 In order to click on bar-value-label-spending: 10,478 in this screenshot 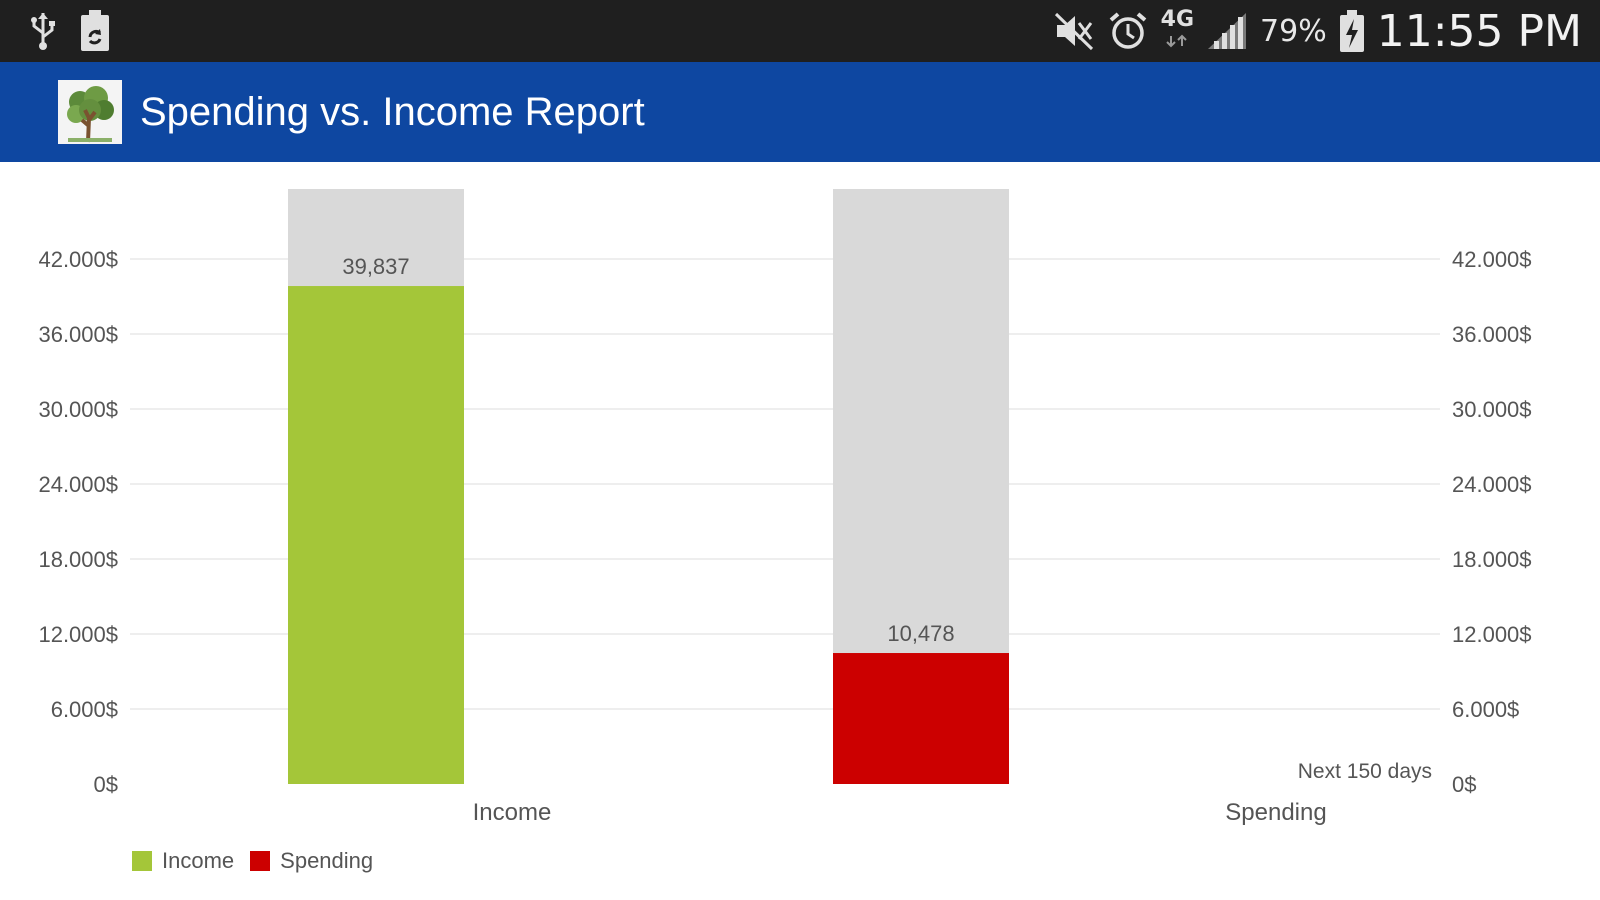, I will do `click(920, 633)`.